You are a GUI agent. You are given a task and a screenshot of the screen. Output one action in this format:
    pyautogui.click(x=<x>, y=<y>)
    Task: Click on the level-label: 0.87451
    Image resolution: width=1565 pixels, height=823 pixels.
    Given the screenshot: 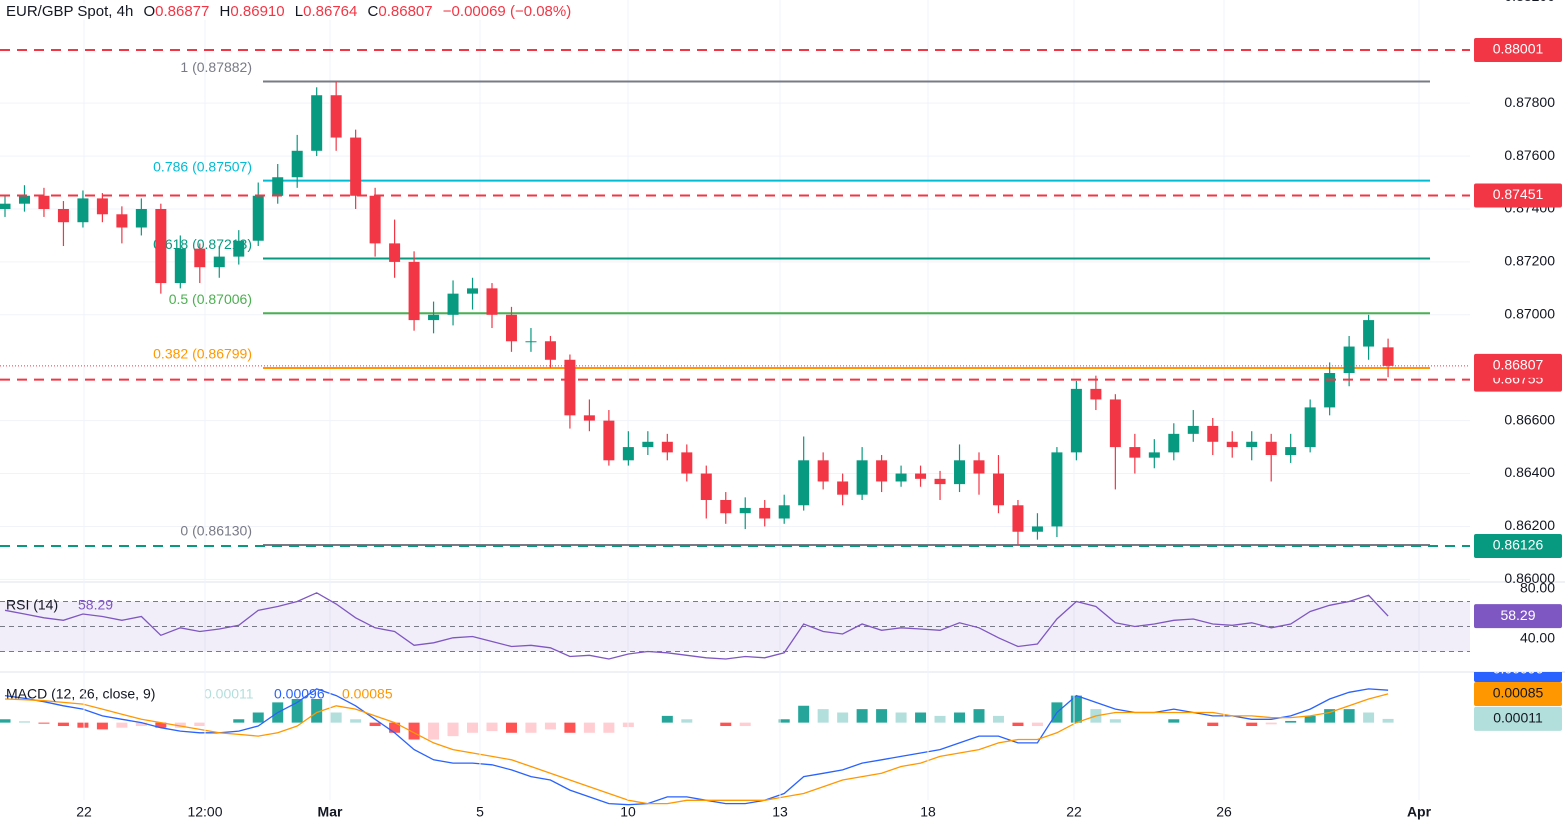 What is the action you would take?
    pyautogui.click(x=1518, y=194)
    